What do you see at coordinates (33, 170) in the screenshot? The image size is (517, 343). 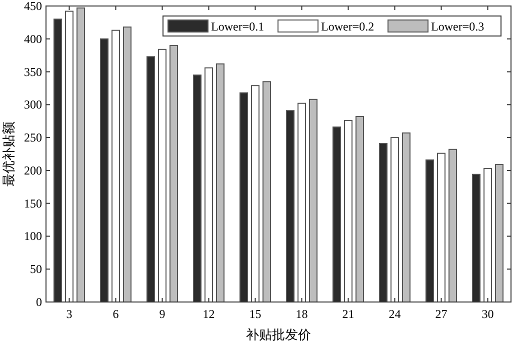 I see `y-tick-label: 200` at bounding box center [33, 170].